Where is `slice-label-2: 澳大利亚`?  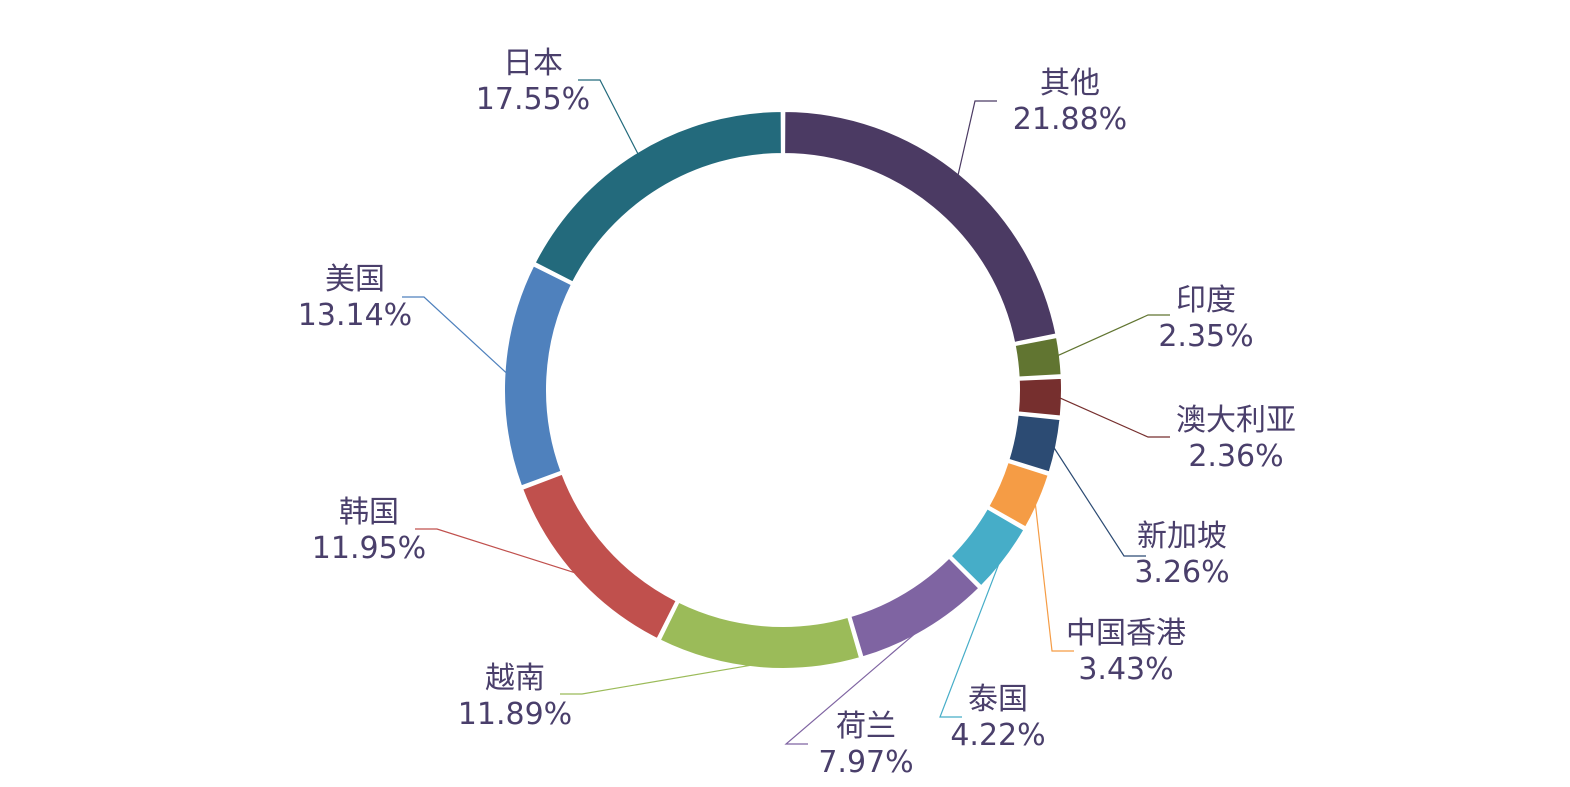
slice-label-2: 澳大利亚 is located at coordinates (1236, 420).